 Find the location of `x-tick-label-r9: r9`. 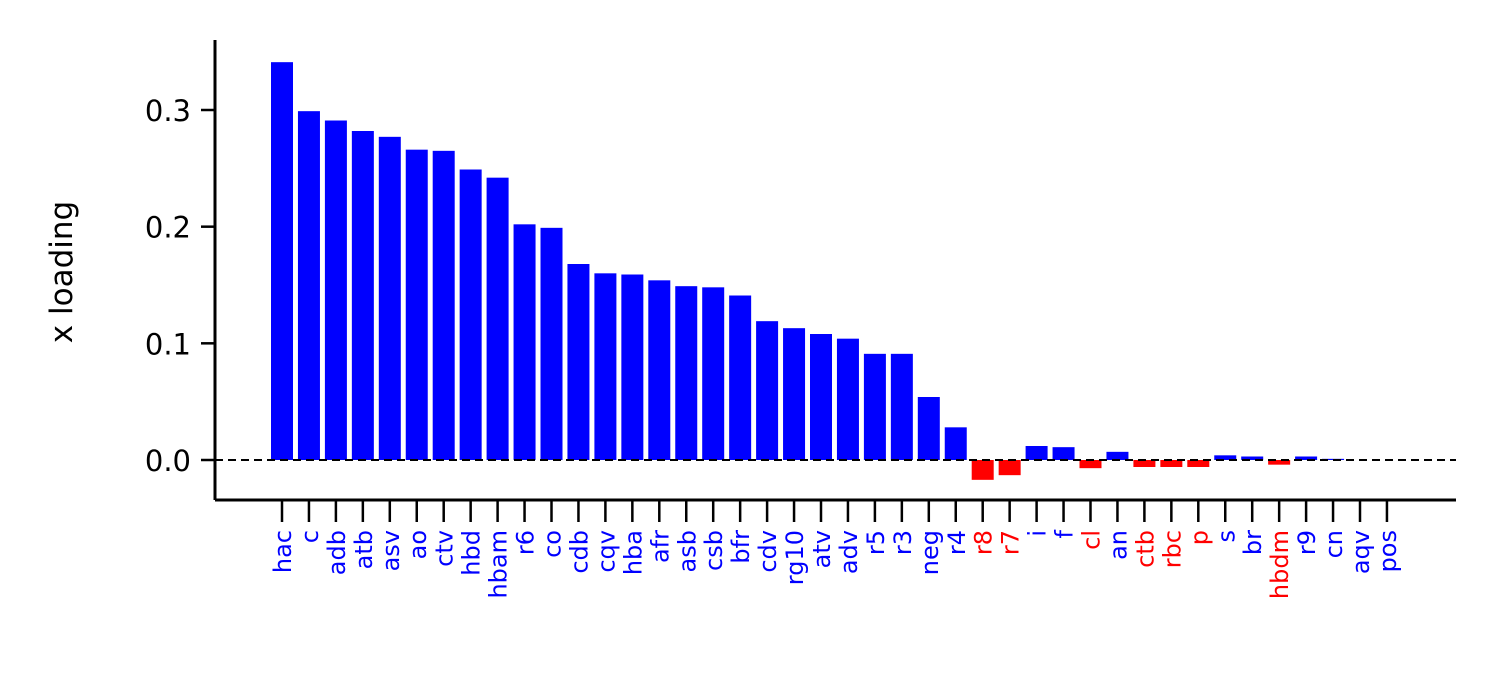

x-tick-label-r9: r9 is located at coordinates (1307, 542).